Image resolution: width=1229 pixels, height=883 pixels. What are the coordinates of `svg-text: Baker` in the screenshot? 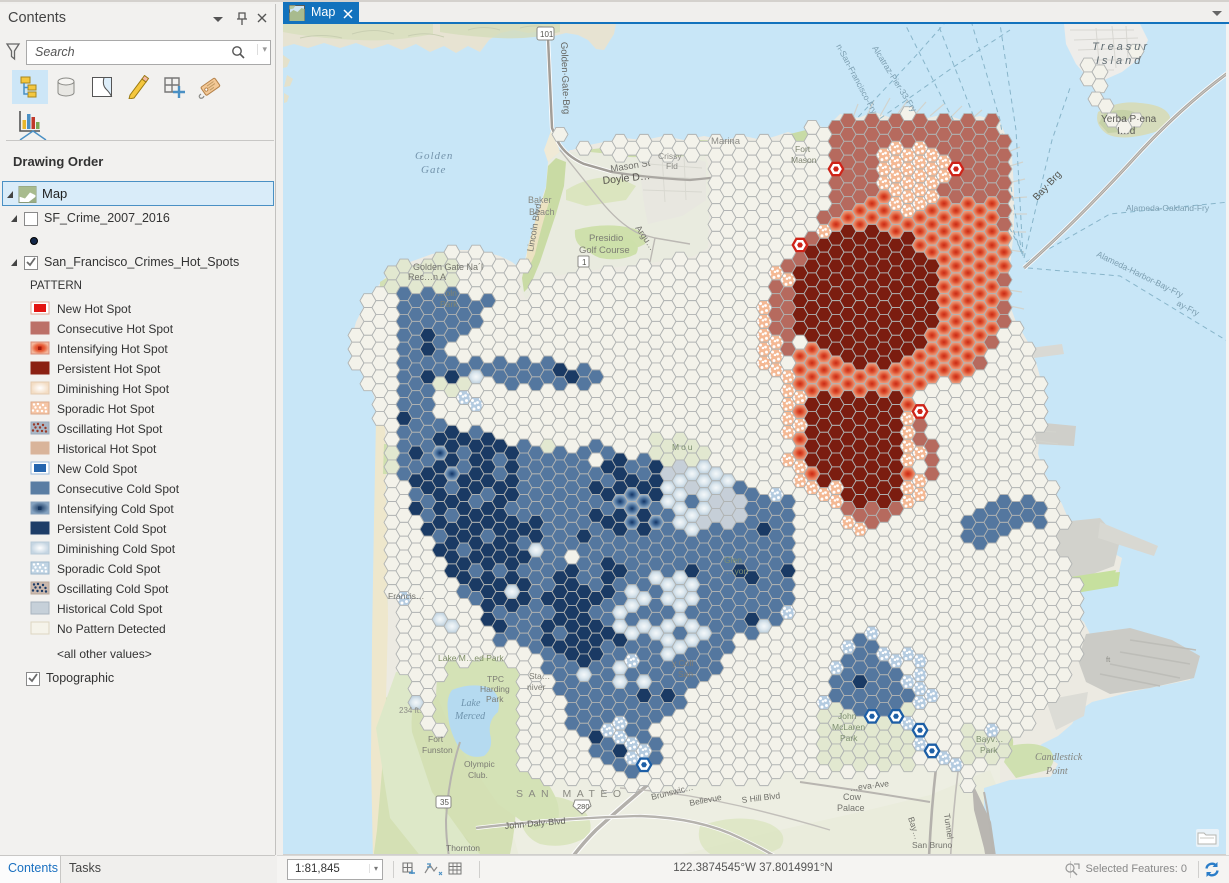 It's located at (540, 200).